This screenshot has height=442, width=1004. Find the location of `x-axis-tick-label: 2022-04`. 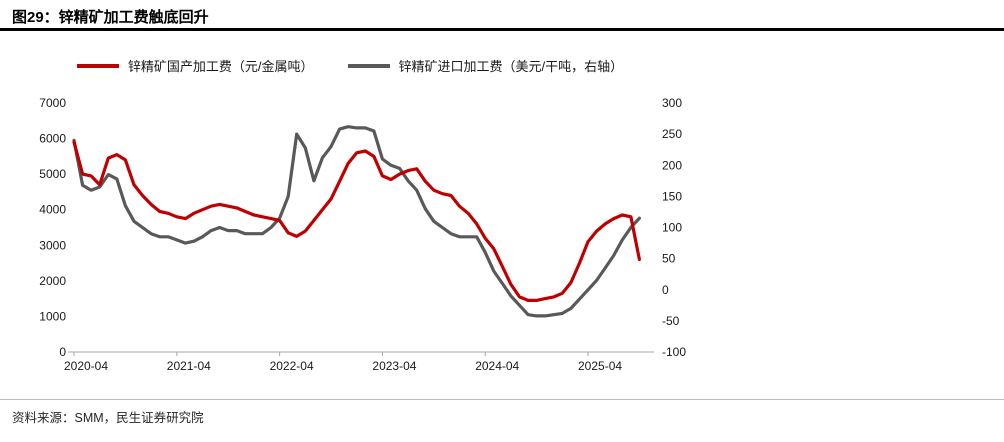

x-axis-tick-label: 2022-04 is located at coordinates (292, 366).